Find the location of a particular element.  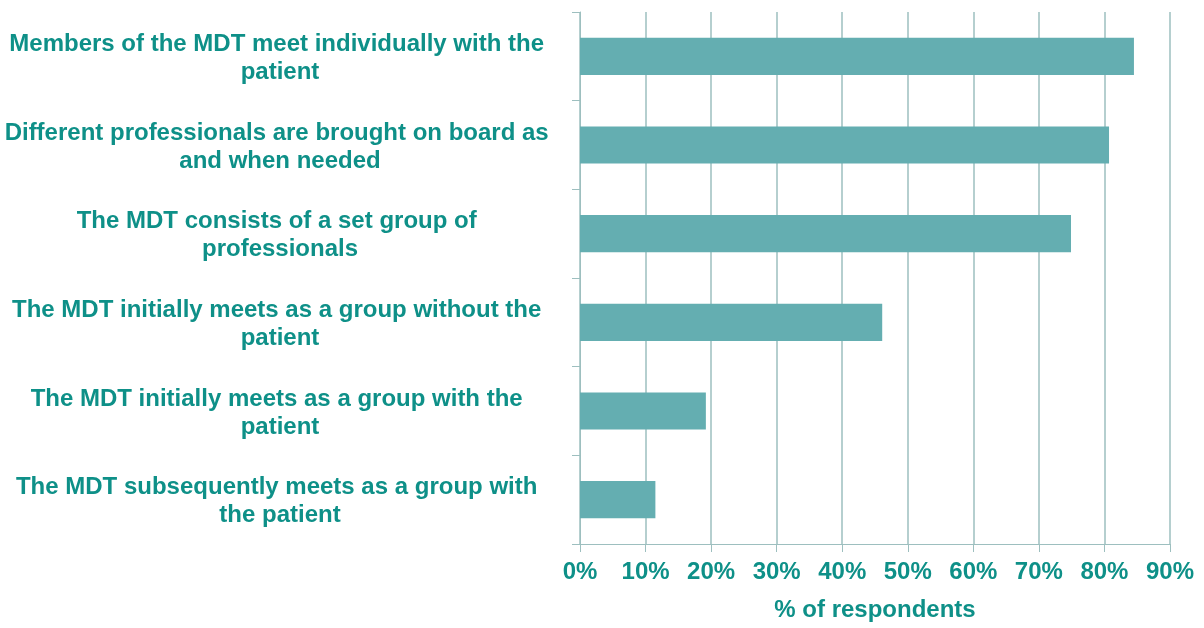

x-axis-title: % of respondents is located at coordinates (875, 608).